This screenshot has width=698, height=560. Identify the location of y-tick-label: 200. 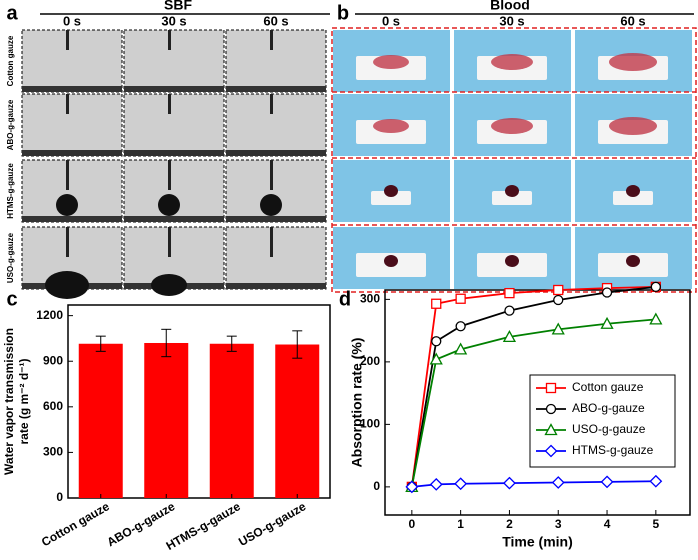
(370, 361).